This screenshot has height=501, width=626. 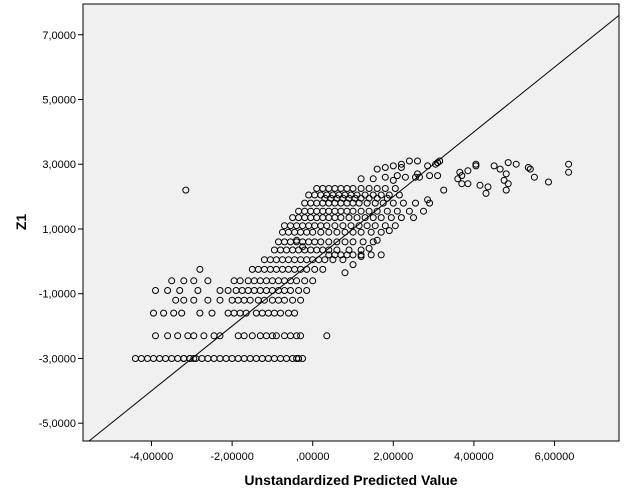 What do you see at coordinates (555, 457) in the screenshot?
I see `x-tick-label: 6,00000` at bounding box center [555, 457].